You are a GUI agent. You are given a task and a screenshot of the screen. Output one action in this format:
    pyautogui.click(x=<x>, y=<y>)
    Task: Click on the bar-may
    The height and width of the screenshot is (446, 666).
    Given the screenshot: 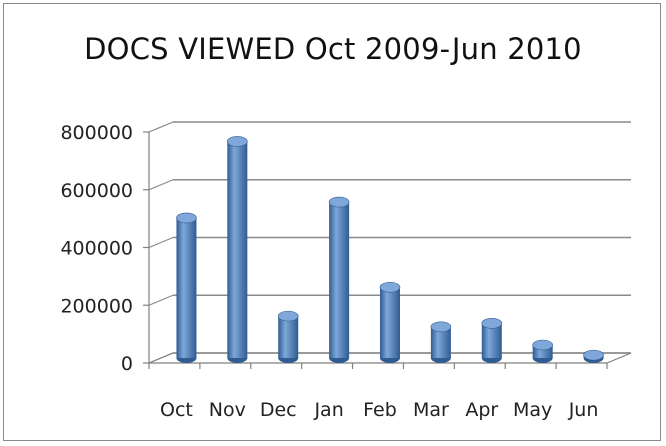 What is the action you would take?
    pyautogui.click(x=542, y=351)
    